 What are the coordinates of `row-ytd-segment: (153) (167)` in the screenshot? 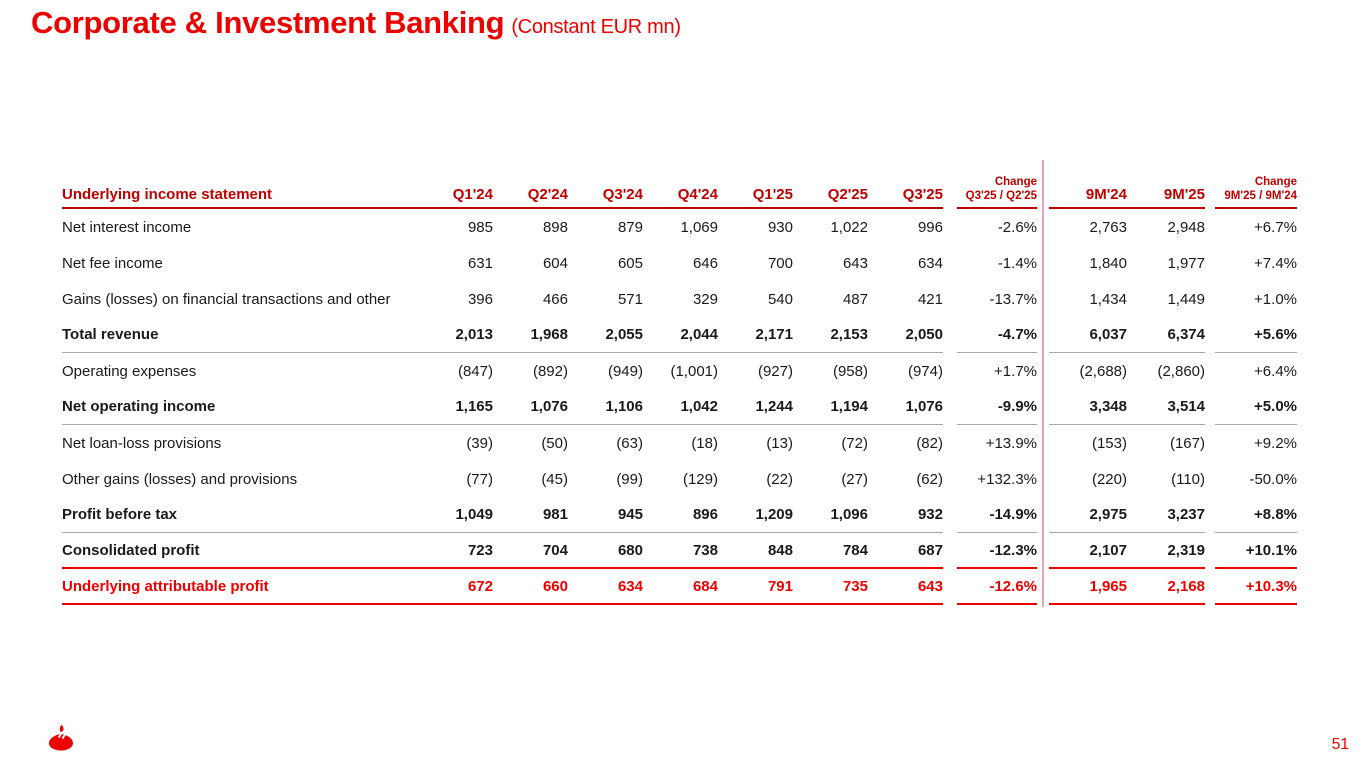 It's located at (1127, 443).